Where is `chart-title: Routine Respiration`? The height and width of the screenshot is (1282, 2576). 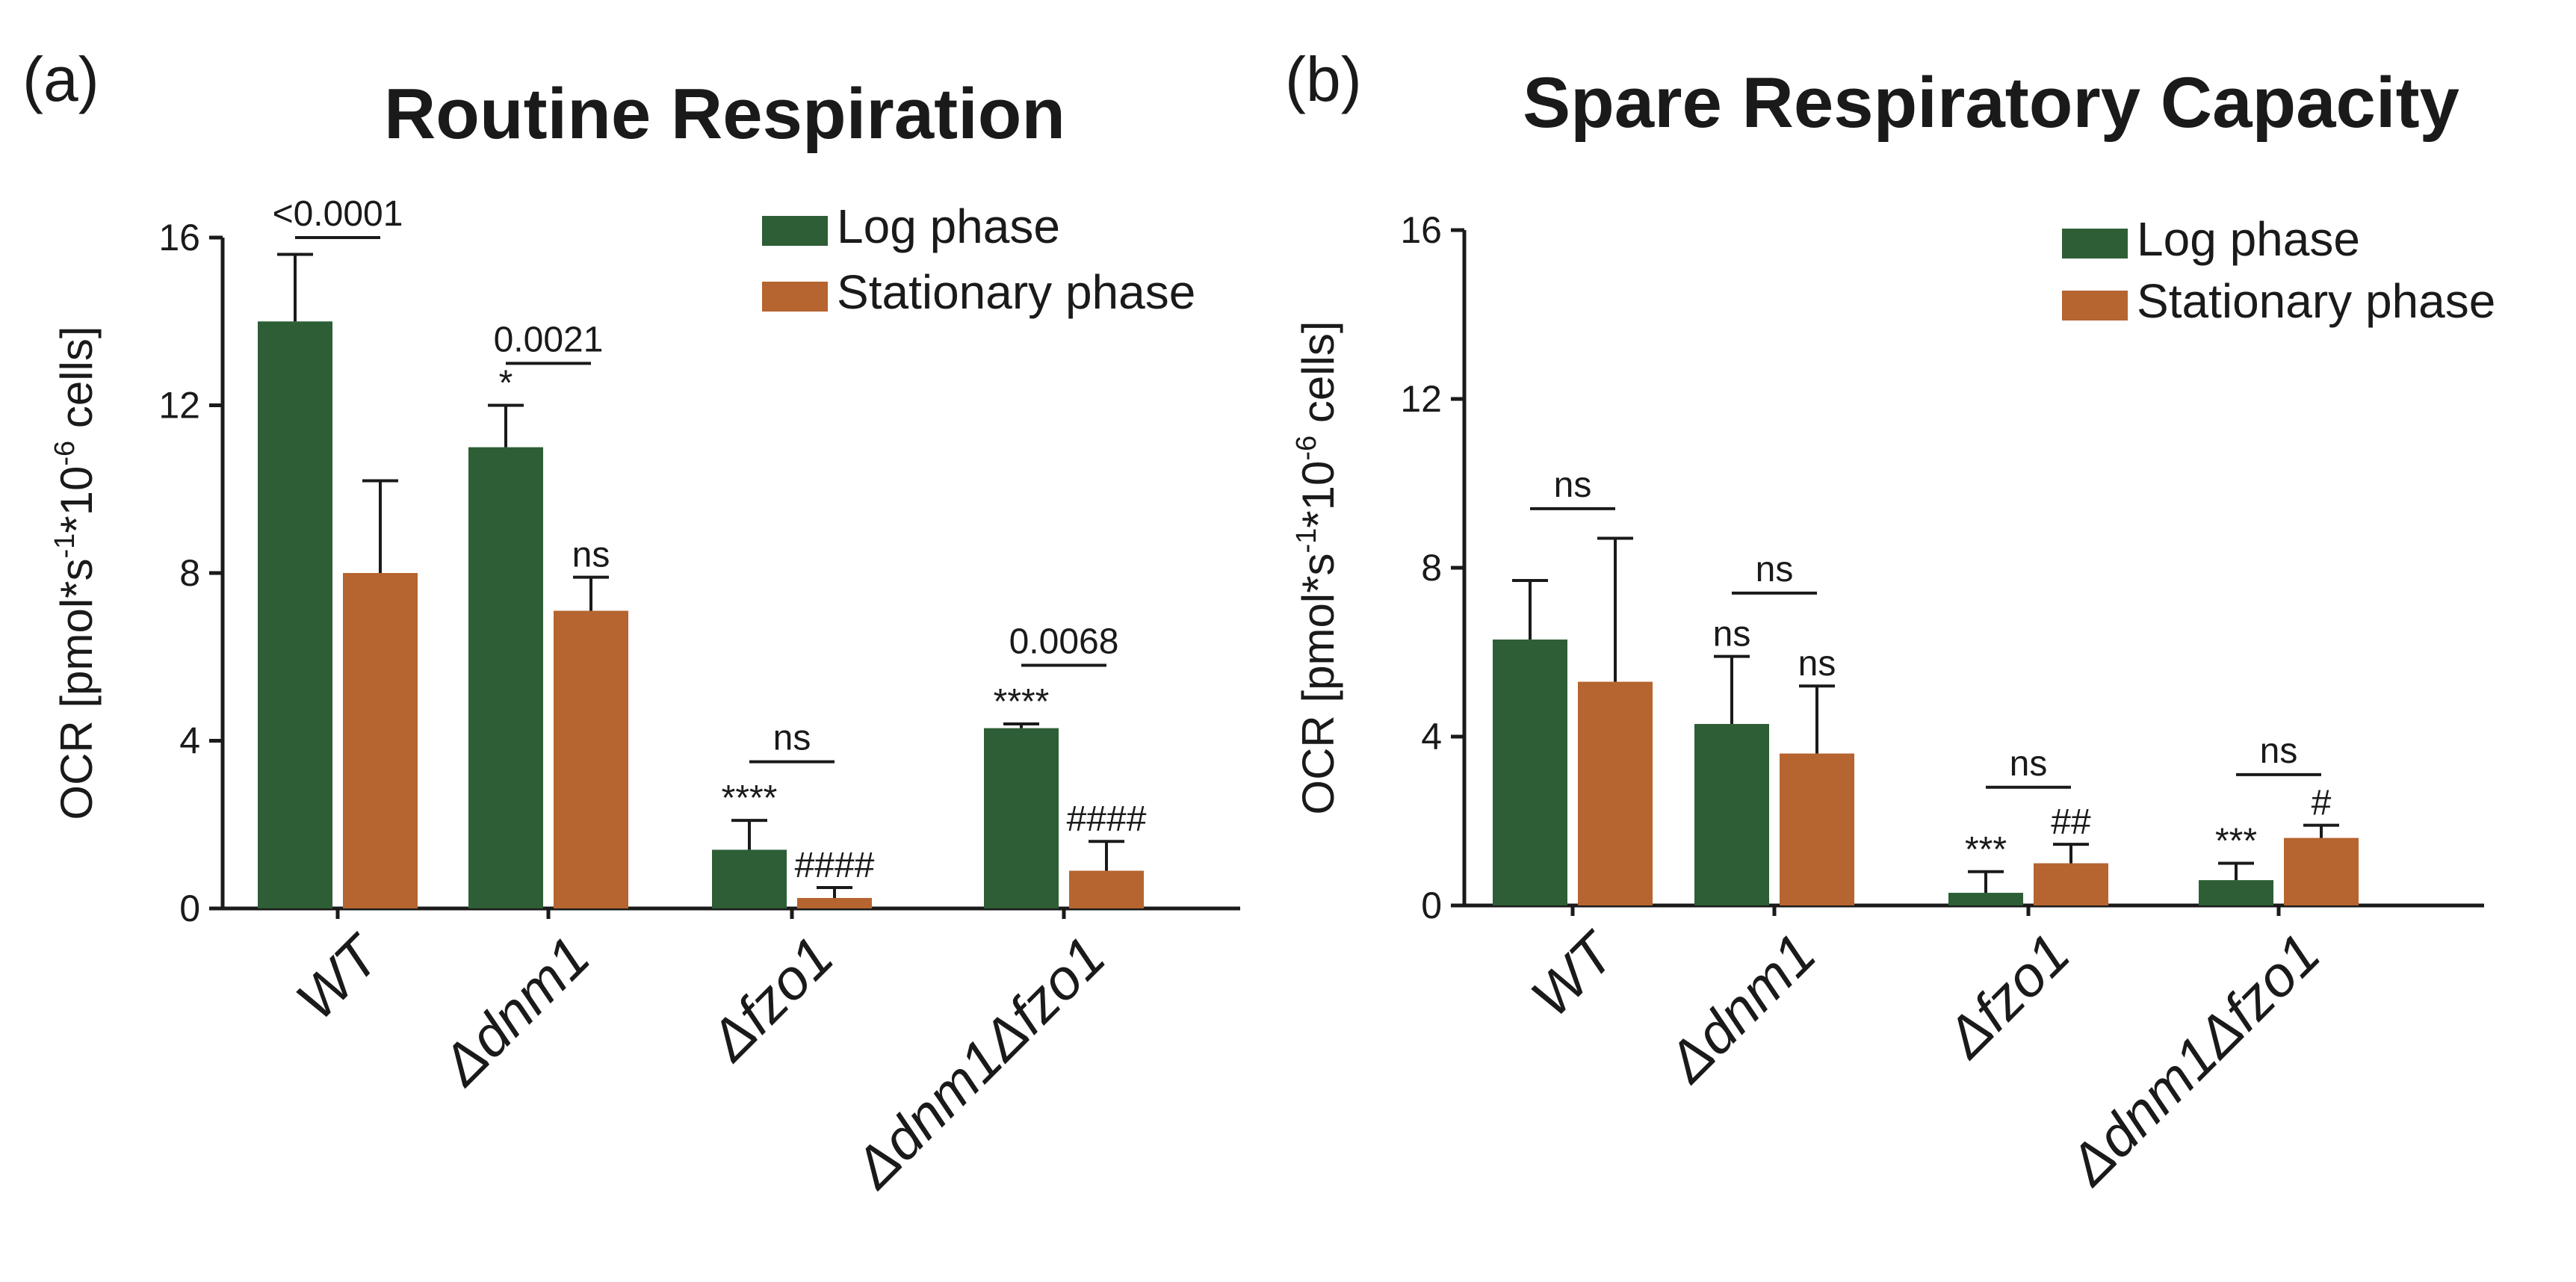 chart-title: Routine Respiration is located at coordinates (724, 114).